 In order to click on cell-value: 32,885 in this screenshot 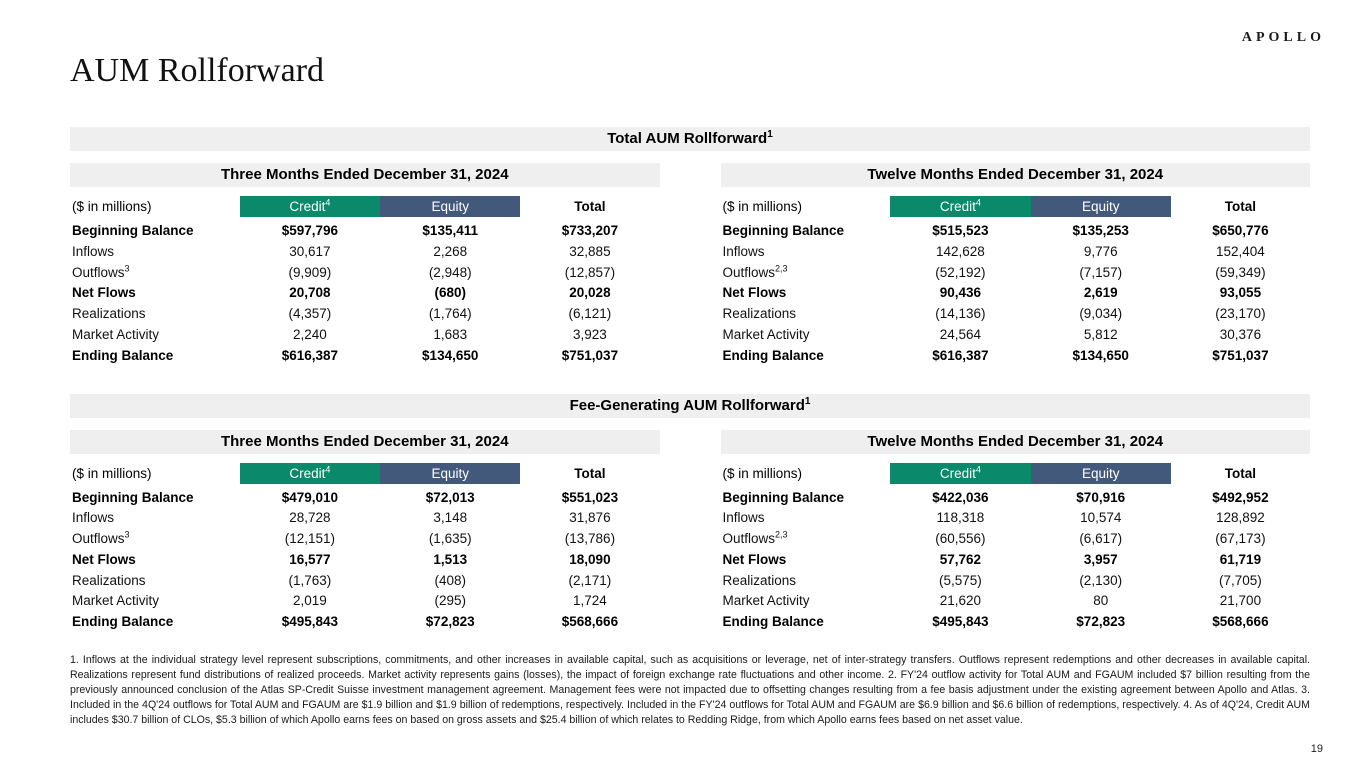, I will do `click(590, 251)`.